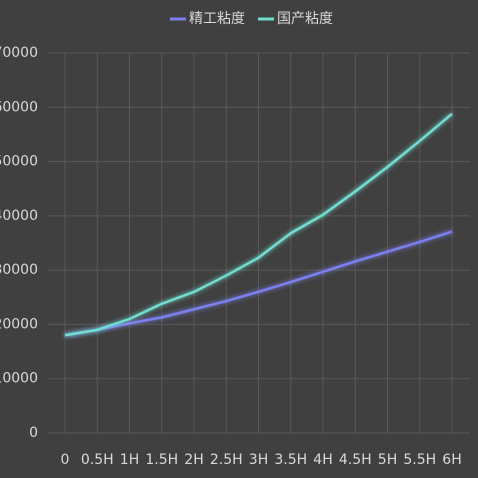  What do you see at coordinates (19, 379) in the screenshot?
I see `y-tick-label: 10000` at bounding box center [19, 379].